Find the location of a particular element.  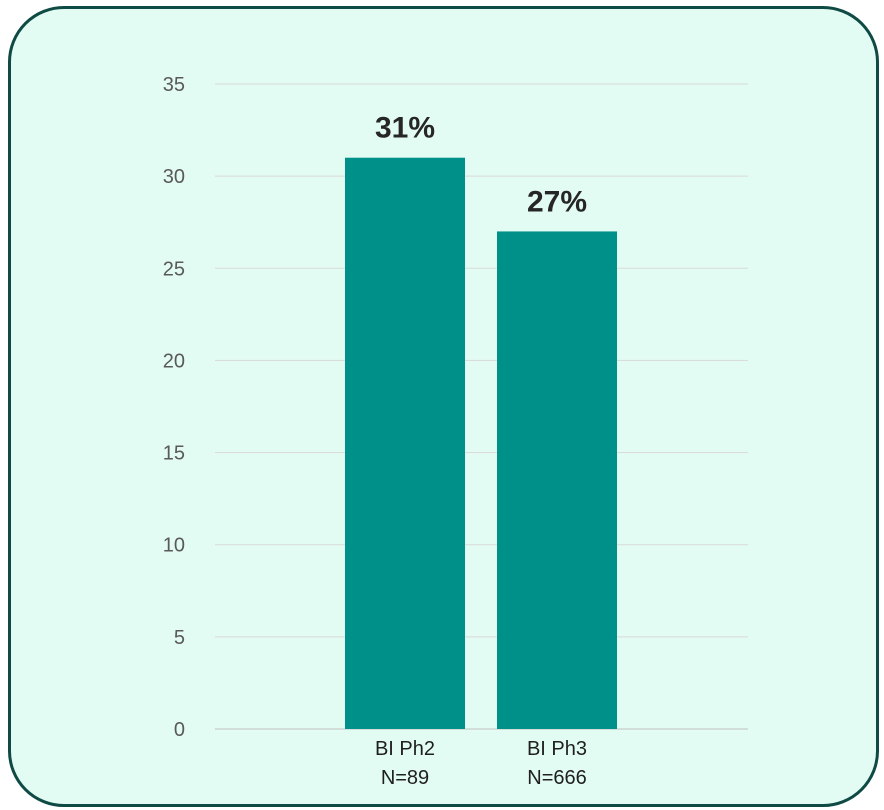

y-tick-label: 15 is located at coordinates (174, 454).